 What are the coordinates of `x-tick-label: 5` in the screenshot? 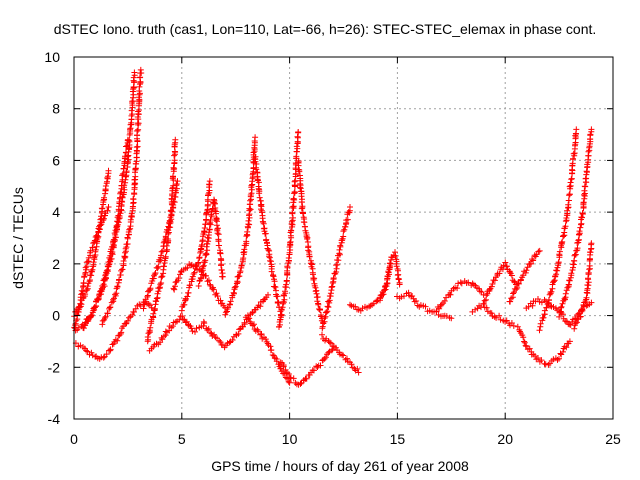 It's located at (182, 439).